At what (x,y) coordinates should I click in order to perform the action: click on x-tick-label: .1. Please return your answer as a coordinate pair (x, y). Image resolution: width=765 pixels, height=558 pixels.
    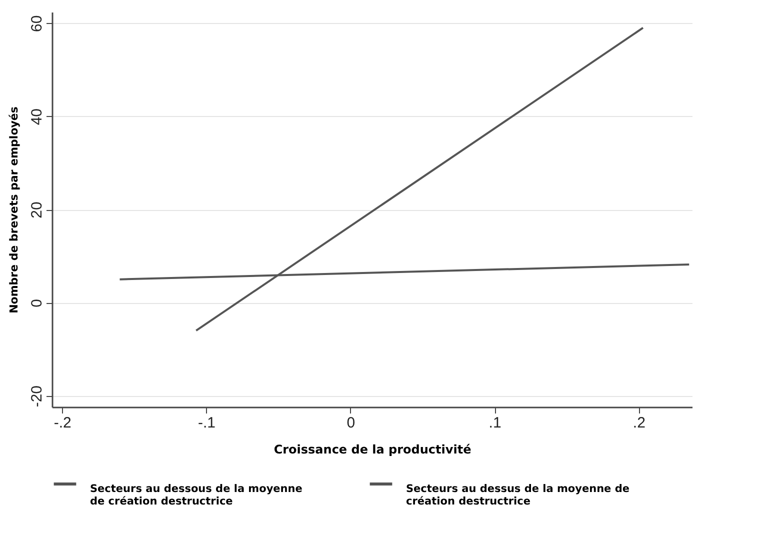
    Looking at the image, I should click on (495, 423).